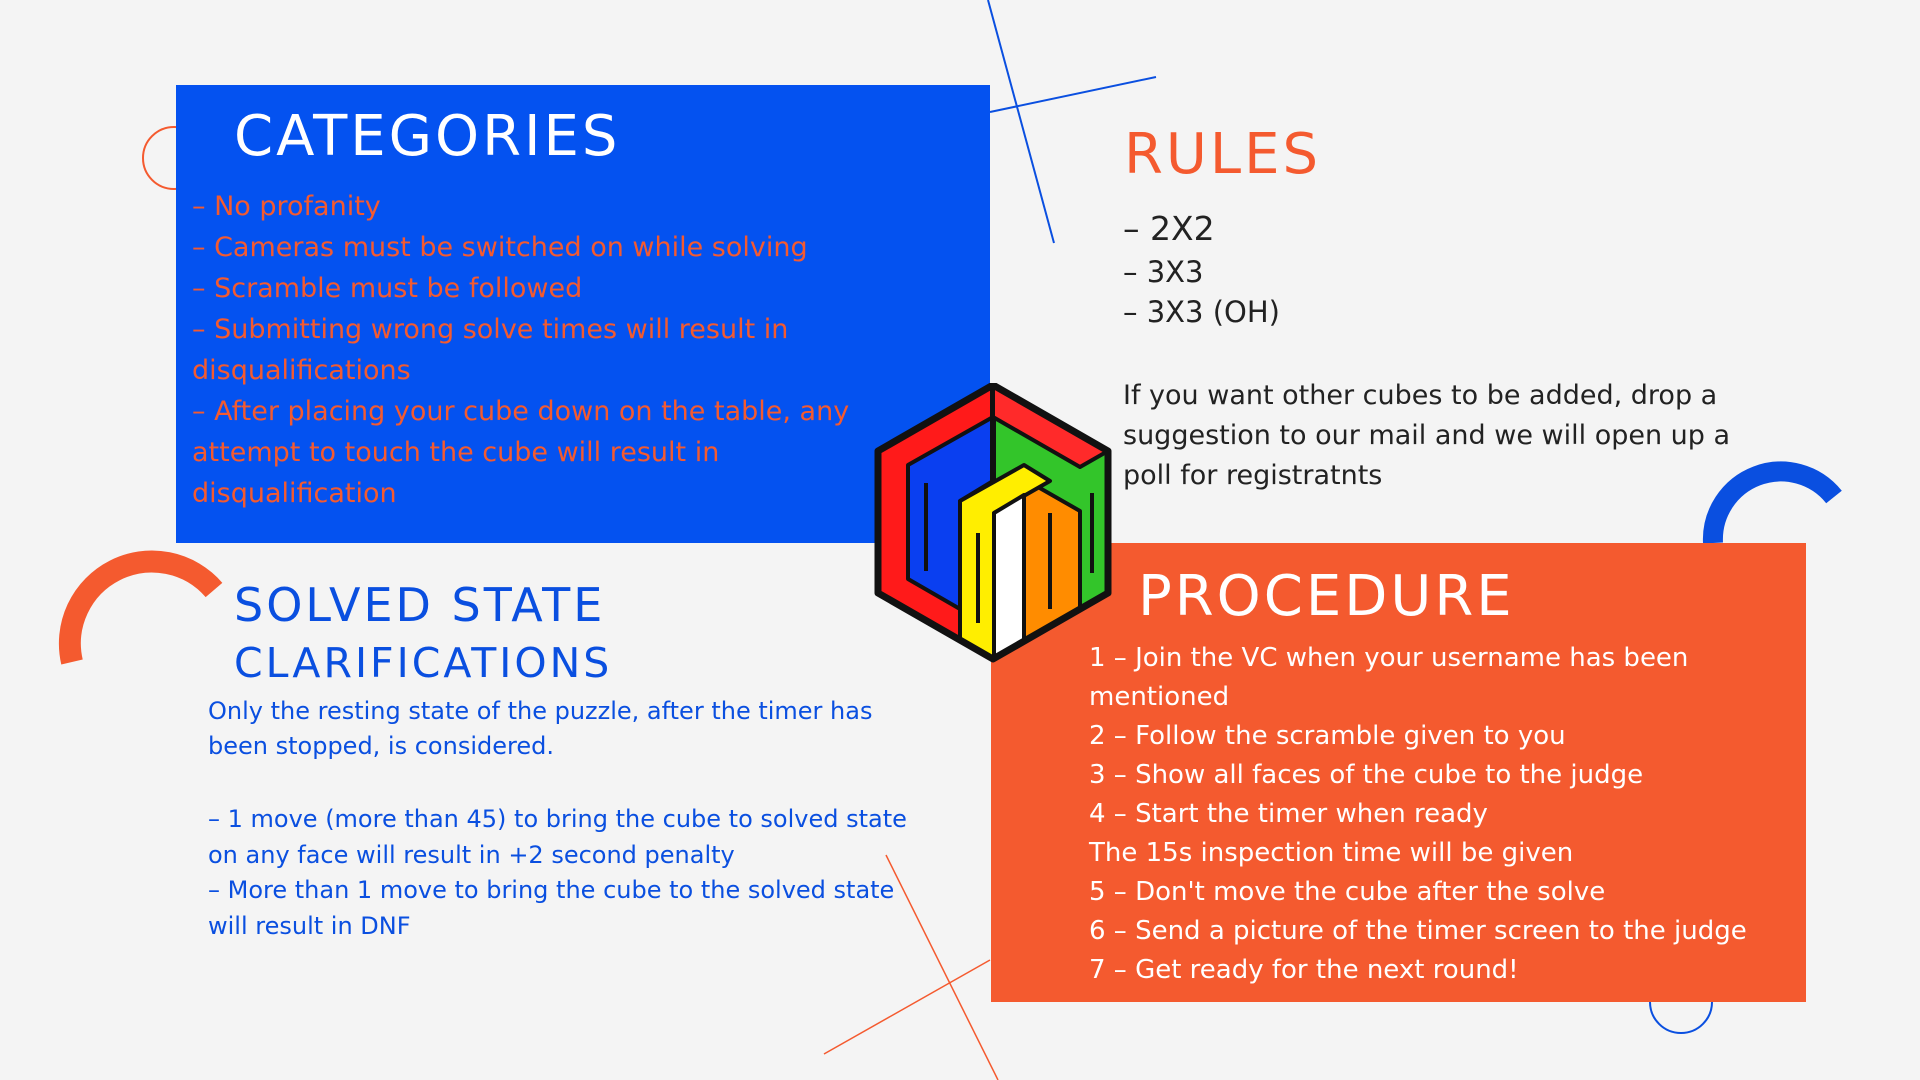  Describe the element at coordinates (1169, 228) in the screenshot. I see `list-item: – 2X2` at that location.